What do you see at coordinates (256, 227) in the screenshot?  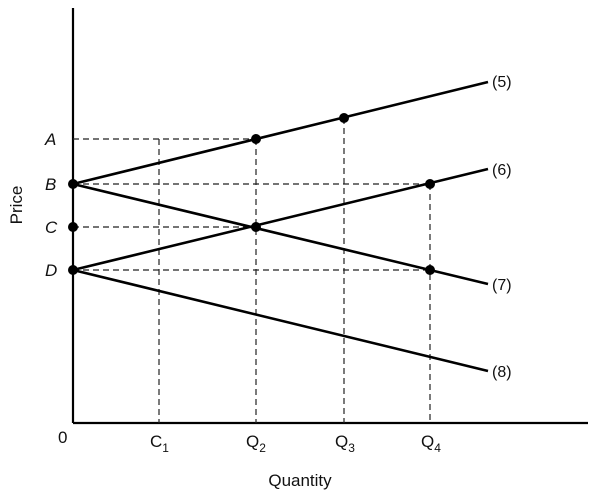 I see `point-intersection-c-q2` at bounding box center [256, 227].